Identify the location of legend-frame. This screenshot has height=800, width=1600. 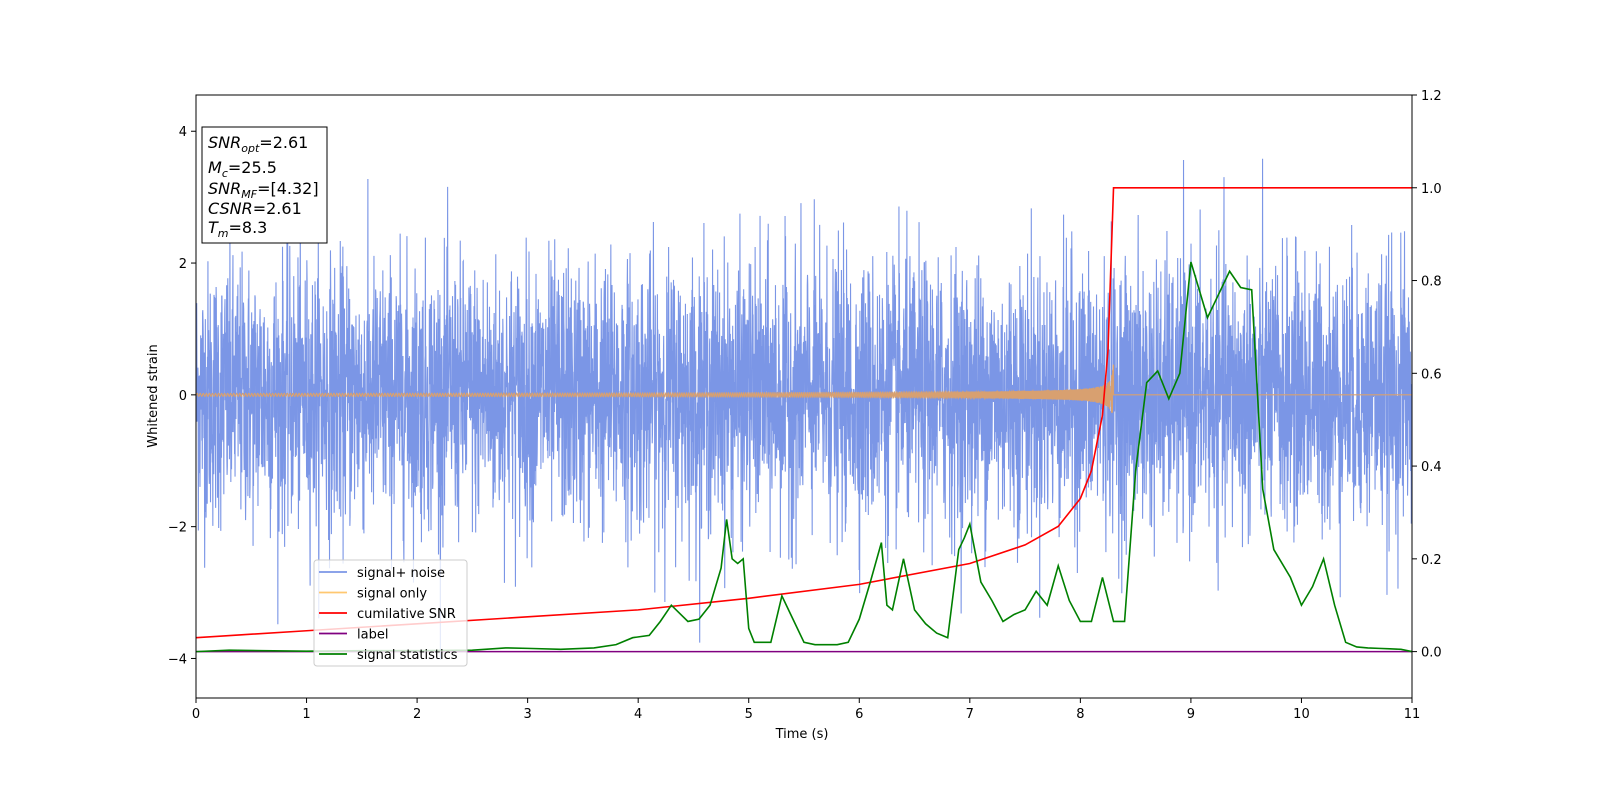
(390, 613).